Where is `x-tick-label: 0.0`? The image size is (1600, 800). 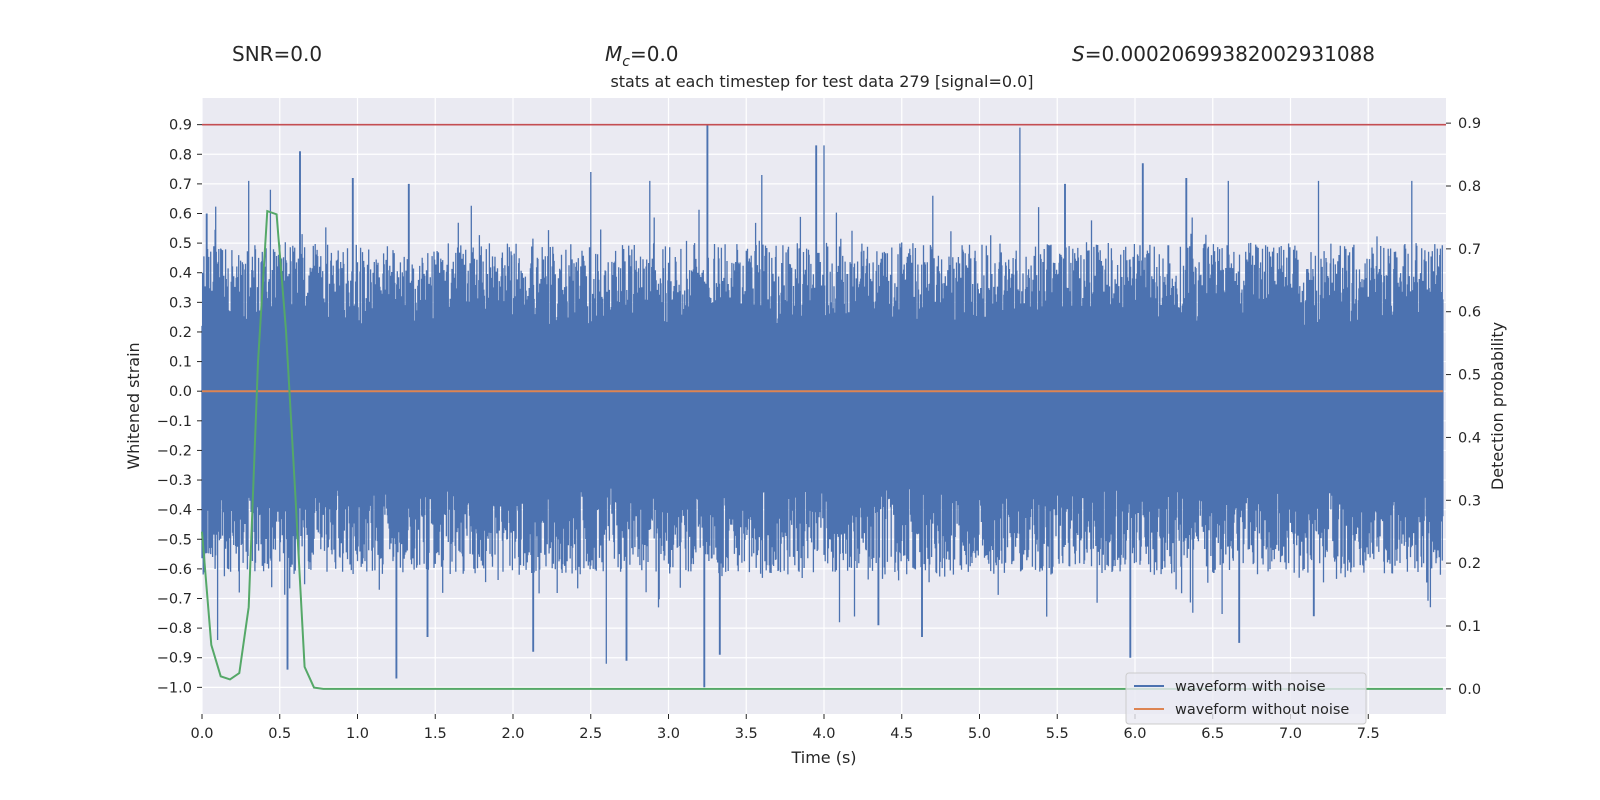 x-tick-label: 0.0 is located at coordinates (201, 734).